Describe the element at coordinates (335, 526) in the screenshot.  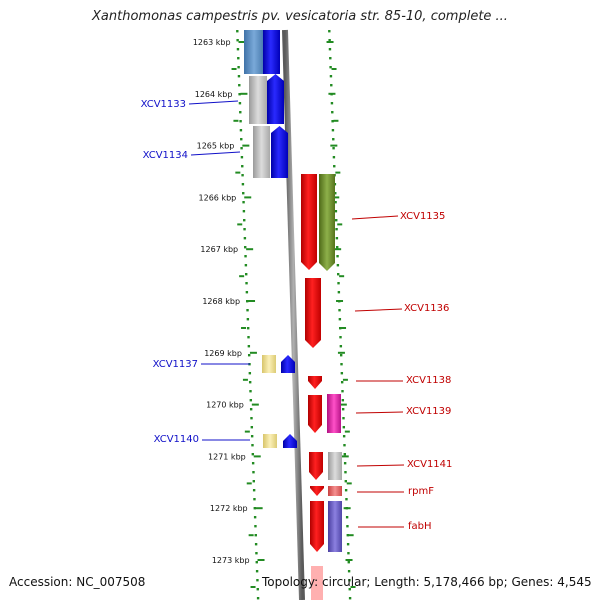
I see `slate-feature` at that location.